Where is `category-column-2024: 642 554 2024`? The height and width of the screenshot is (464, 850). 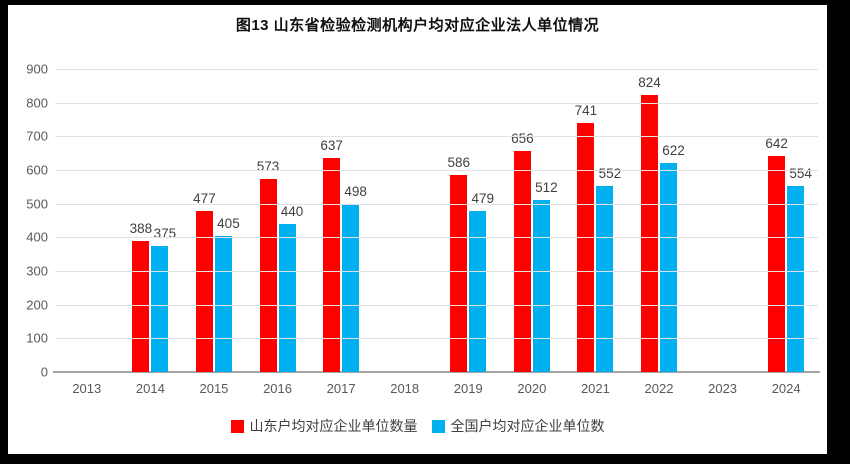 category-column-2024: 642 554 2024 is located at coordinates (786, 232).